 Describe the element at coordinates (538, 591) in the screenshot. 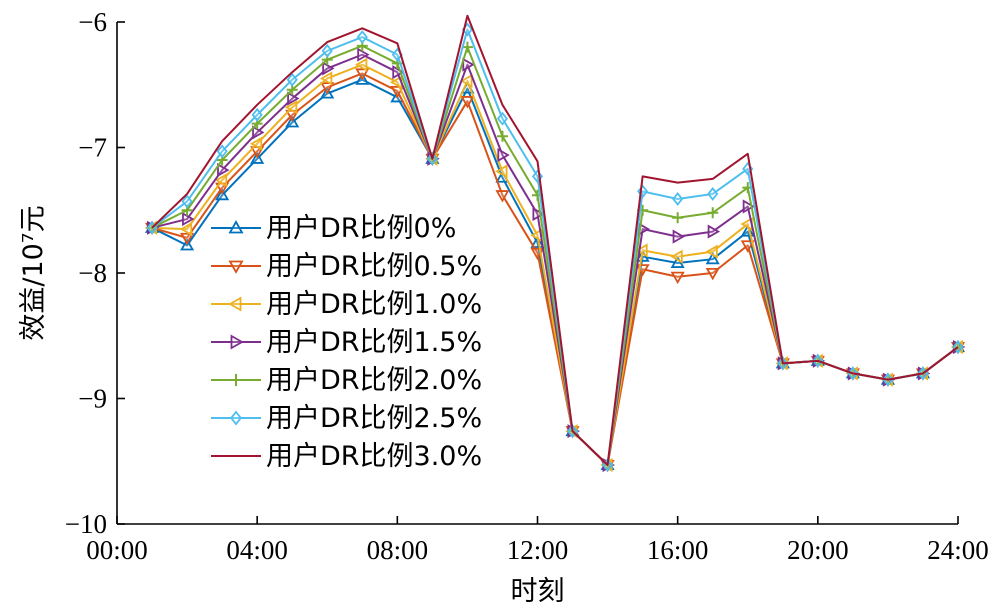

I see `x-axis-title: 时刻` at that location.